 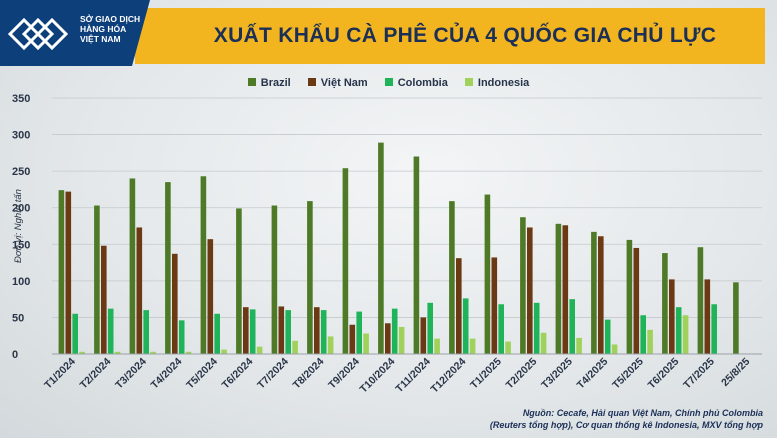 What do you see at coordinates (672, 316) in the screenshot?
I see `bar-việt-nam-T6-2025` at bounding box center [672, 316].